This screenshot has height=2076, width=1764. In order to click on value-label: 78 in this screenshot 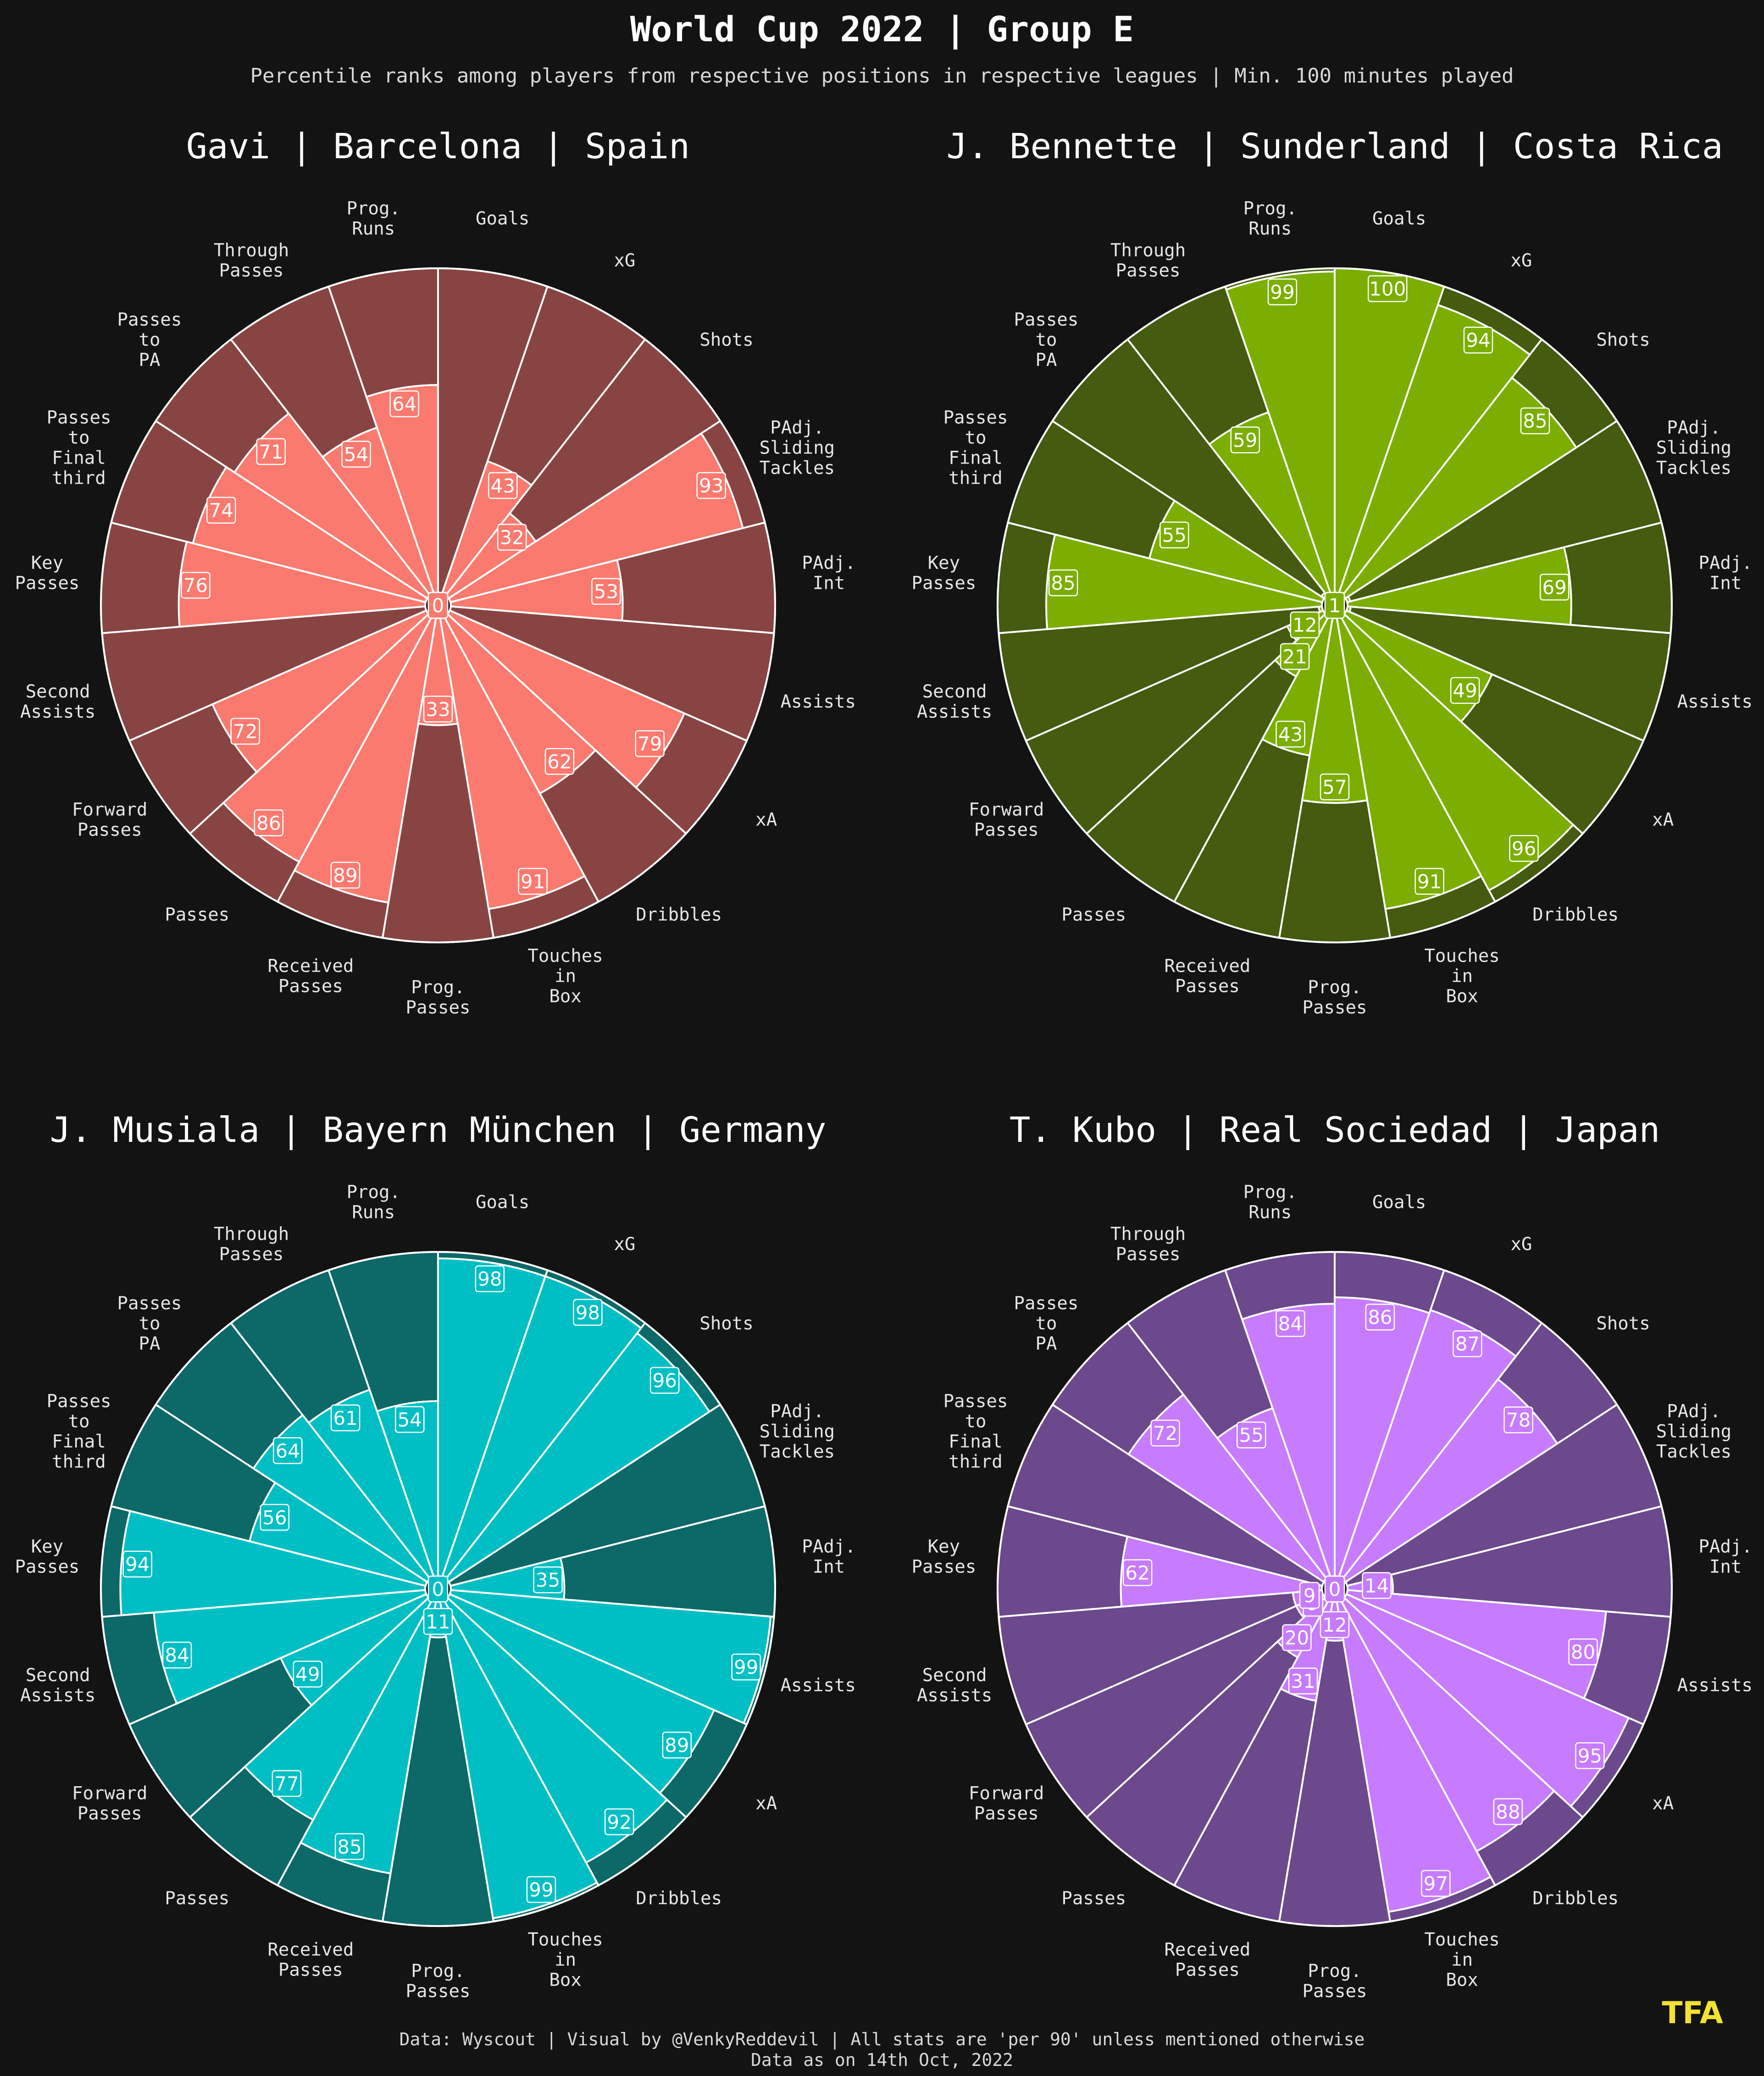, I will do `click(1518, 1420)`.